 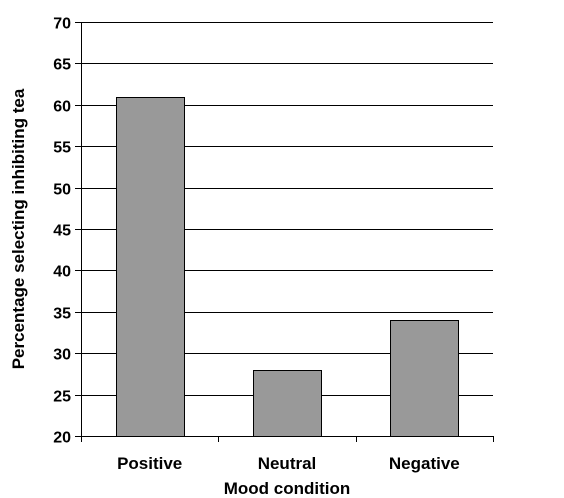 I want to click on x-tick-label-positive: Positive, so click(x=149, y=463).